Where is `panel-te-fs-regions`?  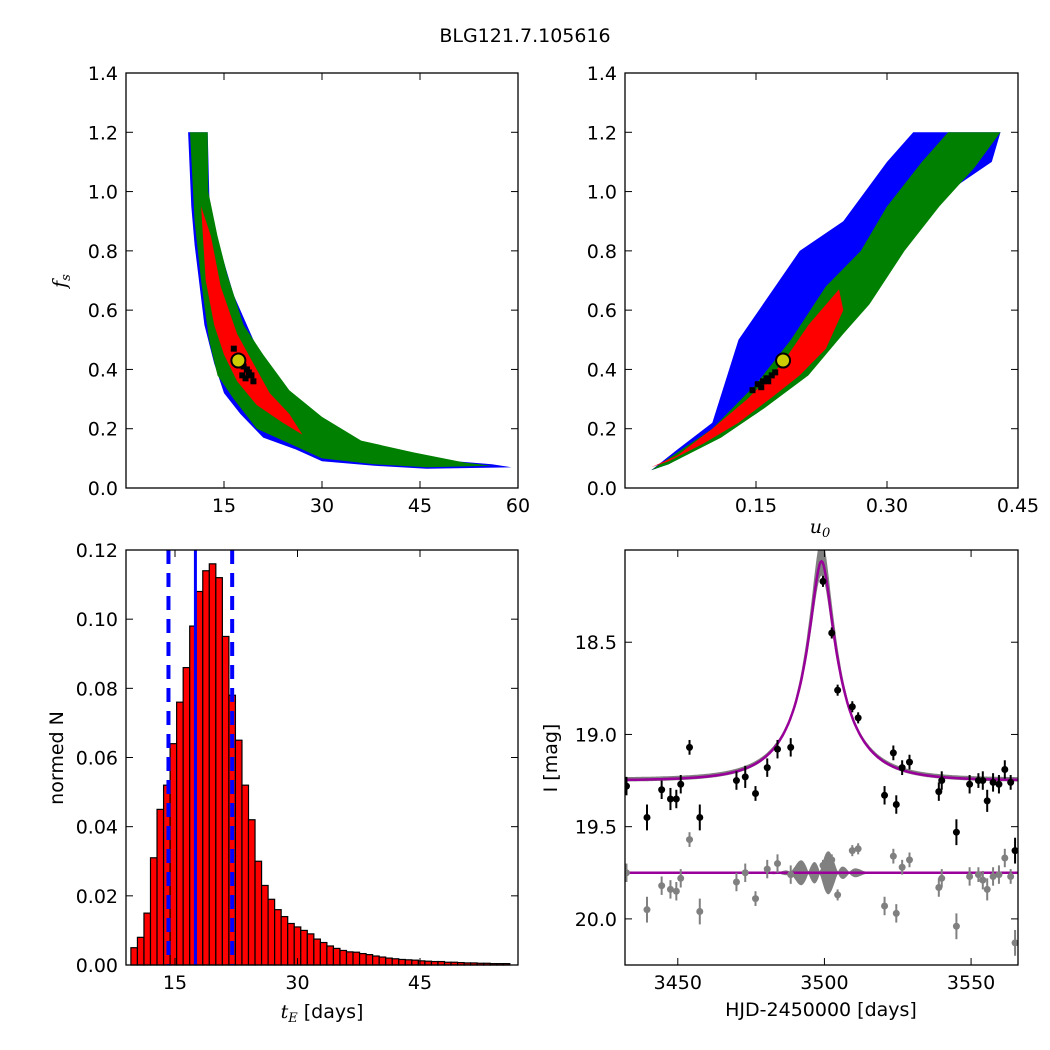 panel-te-fs-regions is located at coordinates (350, 300).